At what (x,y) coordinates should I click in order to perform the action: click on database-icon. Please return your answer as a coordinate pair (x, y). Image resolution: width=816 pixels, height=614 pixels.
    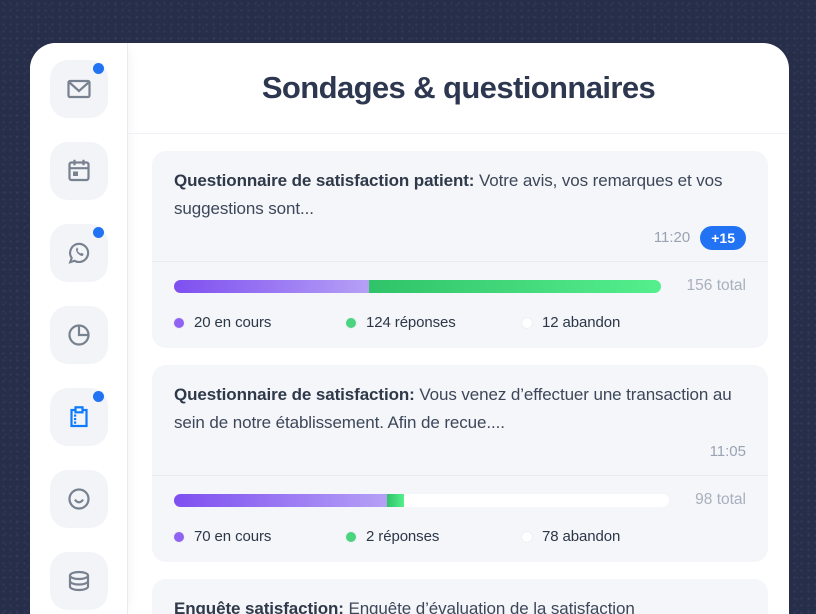
    Looking at the image, I should click on (78, 581).